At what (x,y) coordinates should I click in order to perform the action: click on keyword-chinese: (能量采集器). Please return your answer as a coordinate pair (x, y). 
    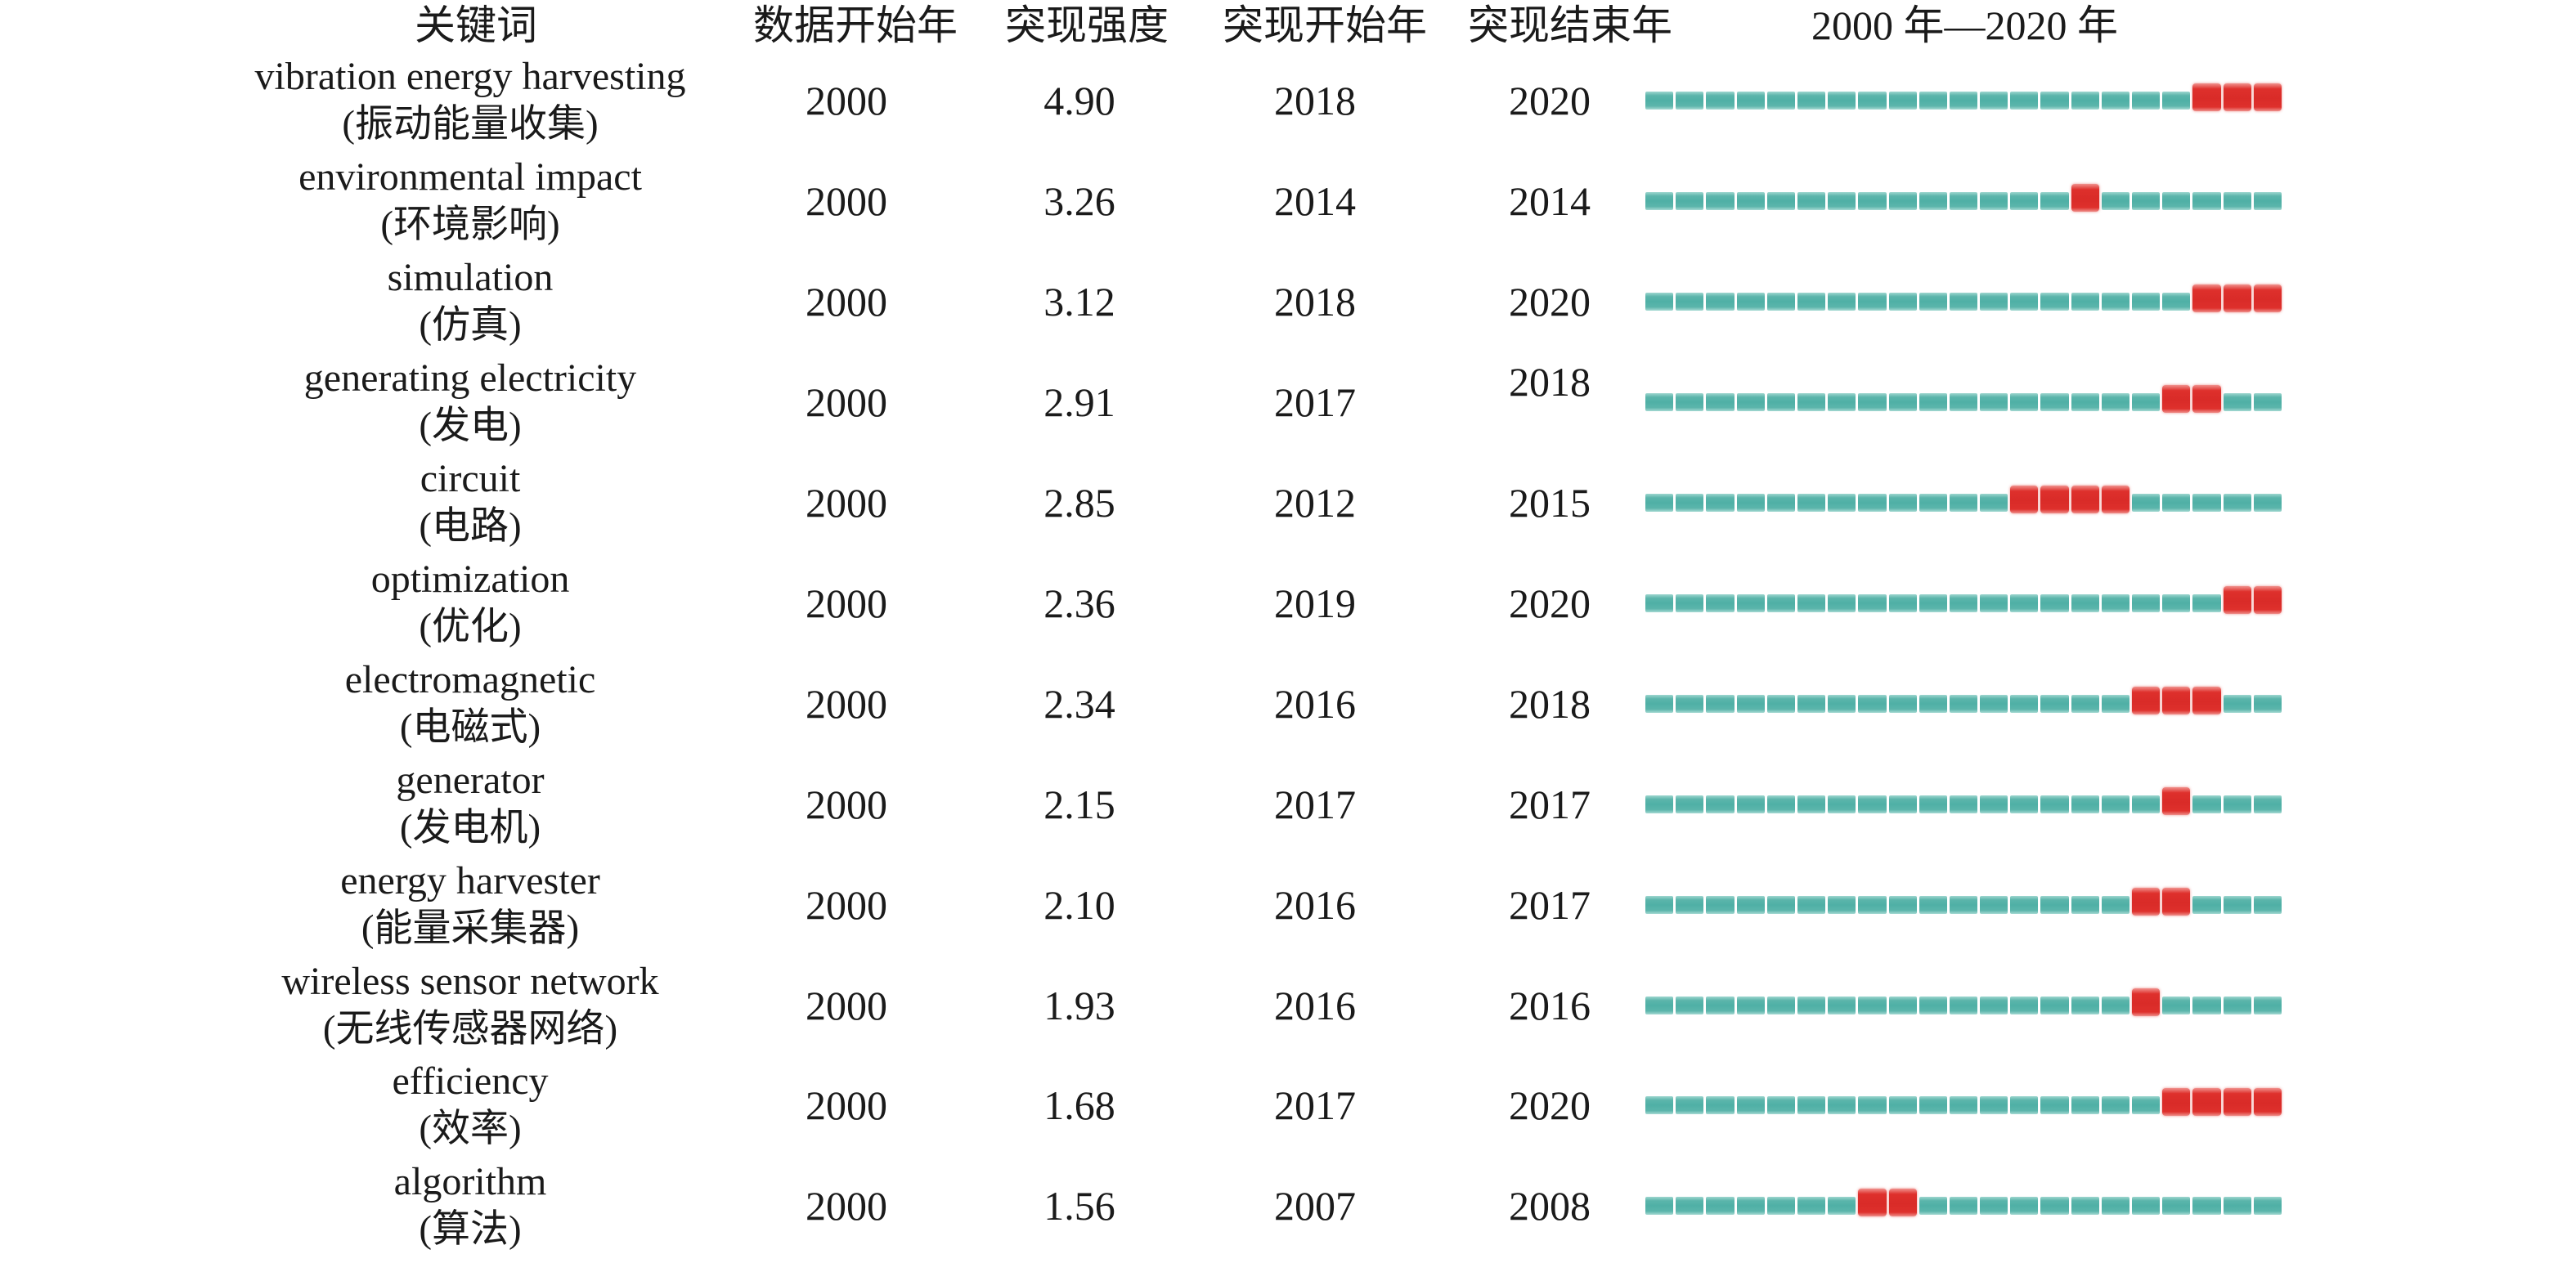
    Looking at the image, I should click on (471, 928).